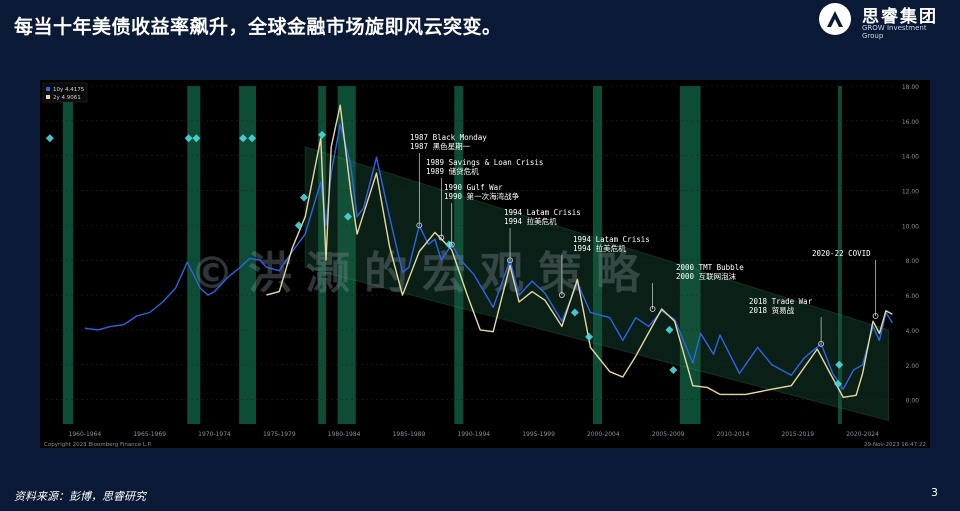 Image resolution: width=960 pixels, height=511 pixels. What do you see at coordinates (538, 434) in the screenshot?
I see `x-tick-label: 1995-1999` at bounding box center [538, 434].